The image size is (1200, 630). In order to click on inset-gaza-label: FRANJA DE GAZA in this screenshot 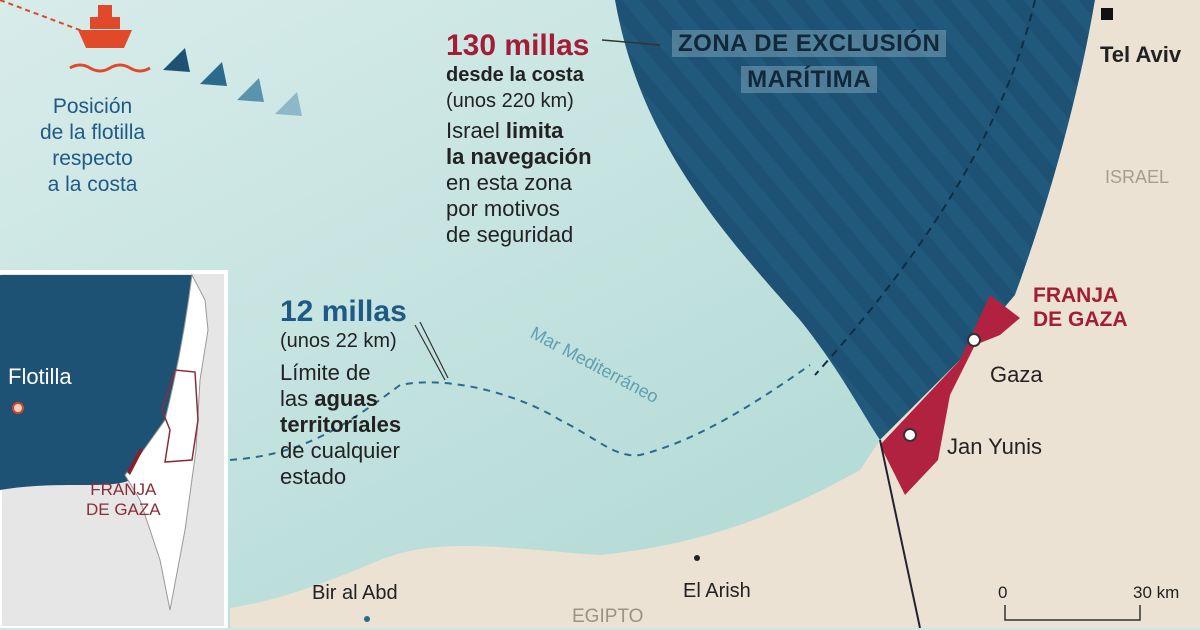, I will do `click(123, 500)`.